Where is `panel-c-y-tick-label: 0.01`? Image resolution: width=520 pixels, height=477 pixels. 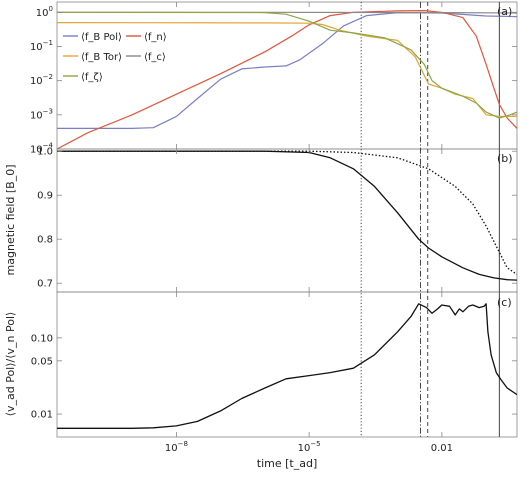
panel-c-y-tick-label: 0.01 is located at coordinates (42, 415).